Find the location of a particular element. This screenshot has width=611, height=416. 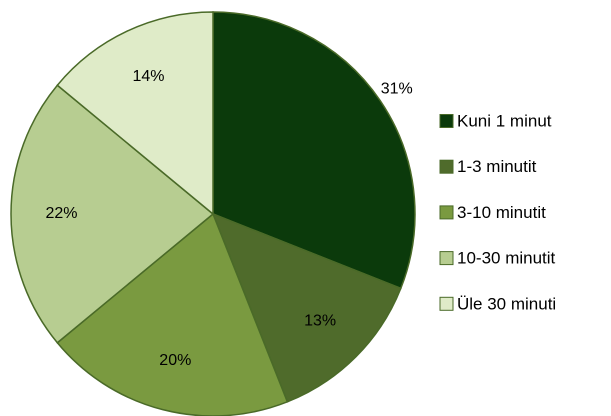

data-label: 20% is located at coordinates (175, 360).